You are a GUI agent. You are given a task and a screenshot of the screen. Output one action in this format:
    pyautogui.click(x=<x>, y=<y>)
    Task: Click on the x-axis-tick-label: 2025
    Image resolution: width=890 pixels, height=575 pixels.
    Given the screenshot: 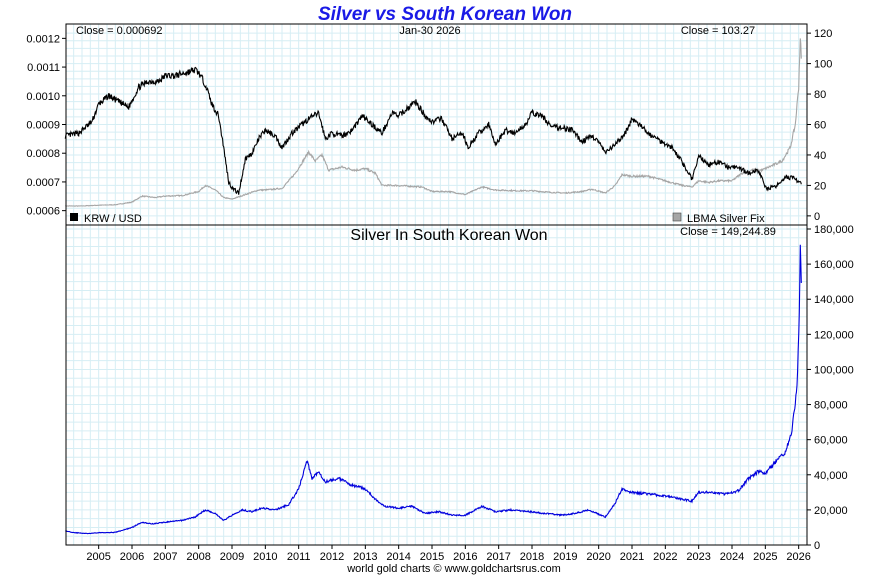 What is the action you would take?
    pyautogui.click(x=765, y=557)
    